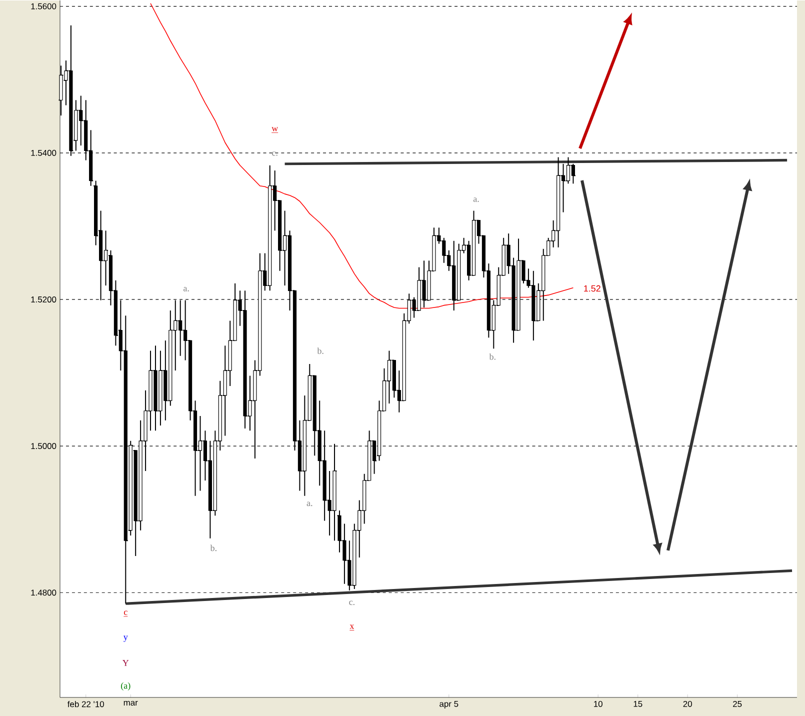 The width and height of the screenshot is (805, 716). Describe the element at coordinates (126, 639) in the screenshot. I see `annotation: y` at that location.